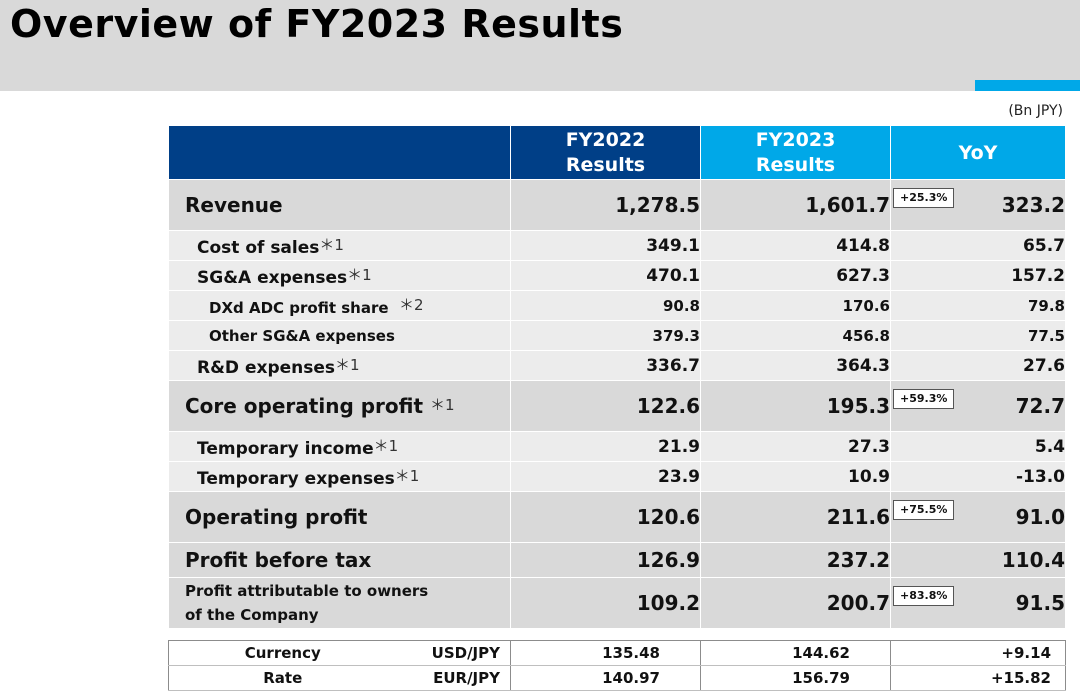 Image resolution: width=1080 pixels, height=697 pixels. What do you see at coordinates (795, 446) in the screenshot?
I see `cell-fy2023: 27.3` at bounding box center [795, 446].